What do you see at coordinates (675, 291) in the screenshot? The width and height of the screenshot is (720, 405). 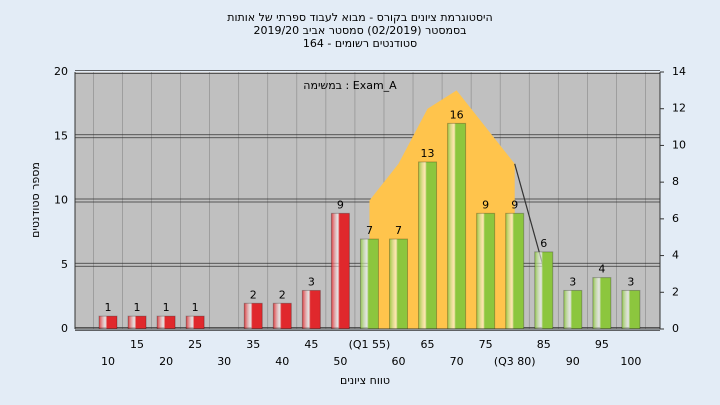 I see `y2-tick-label: 2` at bounding box center [675, 291].